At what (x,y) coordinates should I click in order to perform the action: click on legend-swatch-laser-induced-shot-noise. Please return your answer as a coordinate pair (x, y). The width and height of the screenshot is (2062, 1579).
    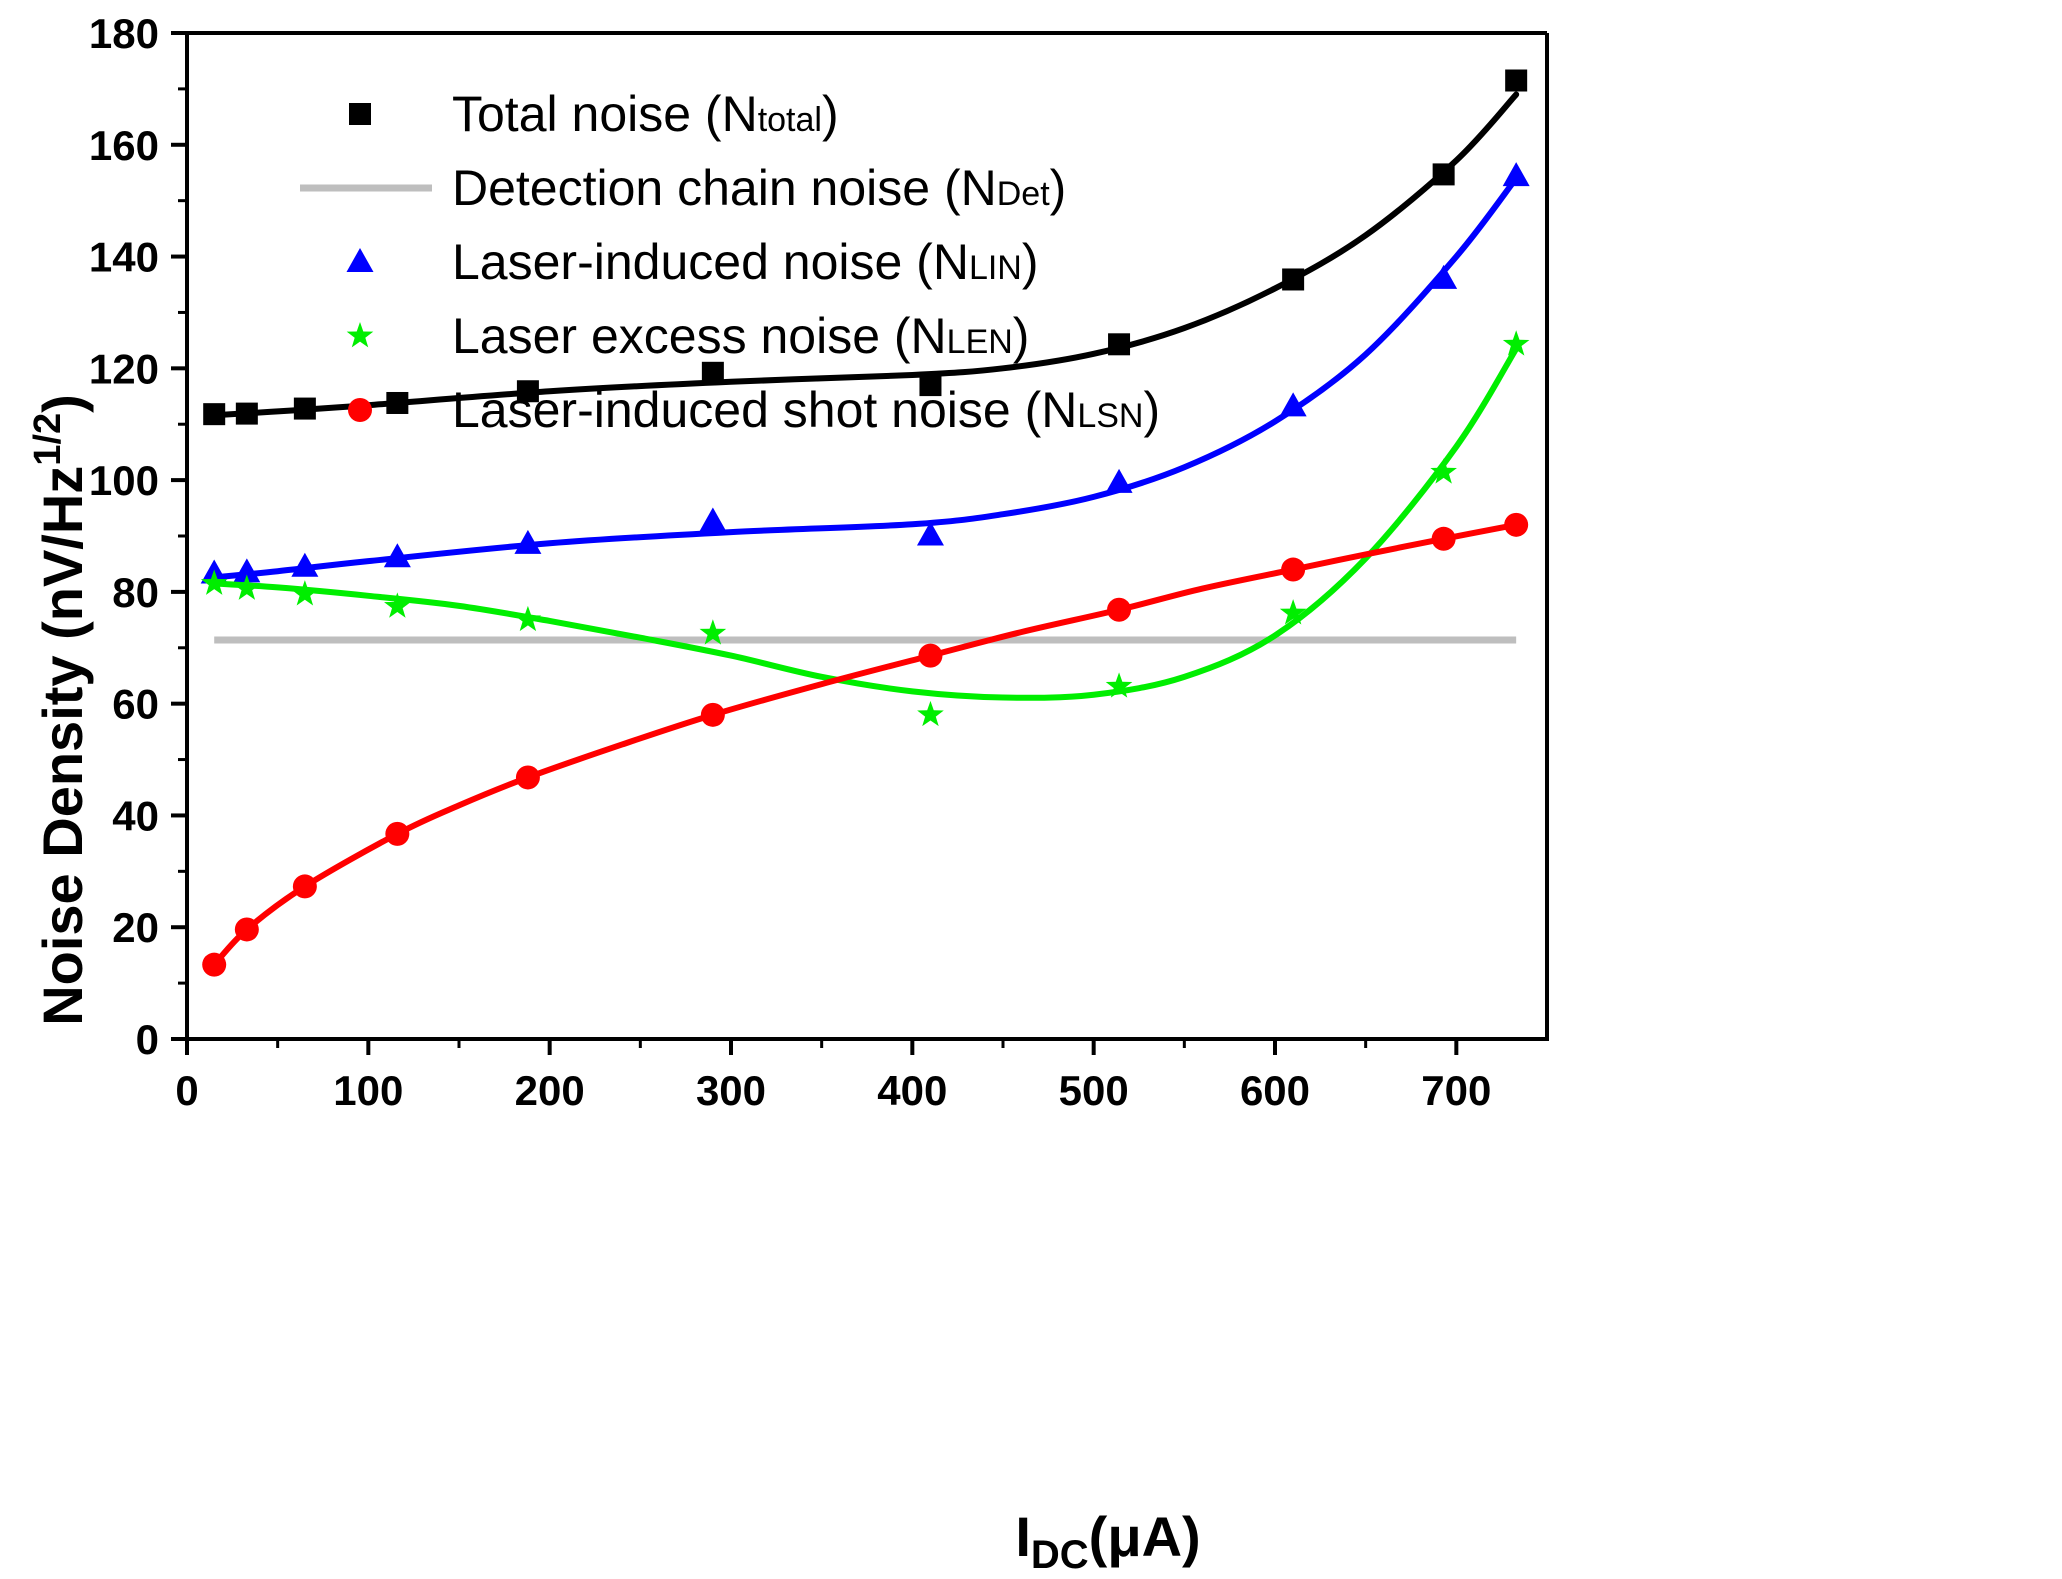
    Looking at the image, I should click on (360, 410).